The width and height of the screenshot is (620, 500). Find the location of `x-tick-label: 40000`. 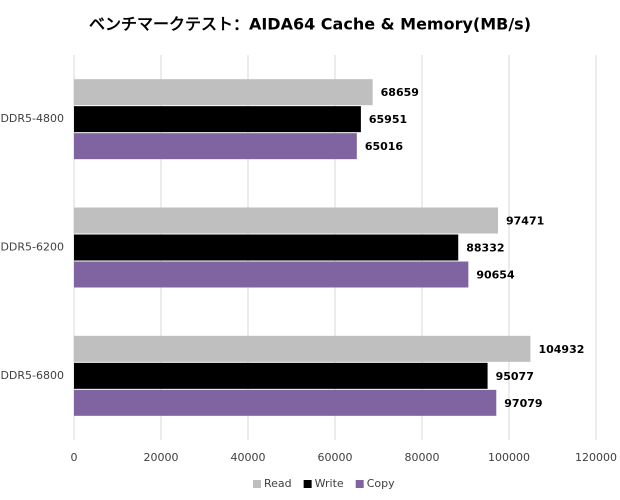

x-tick-label: 40000 is located at coordinates (248, 457).